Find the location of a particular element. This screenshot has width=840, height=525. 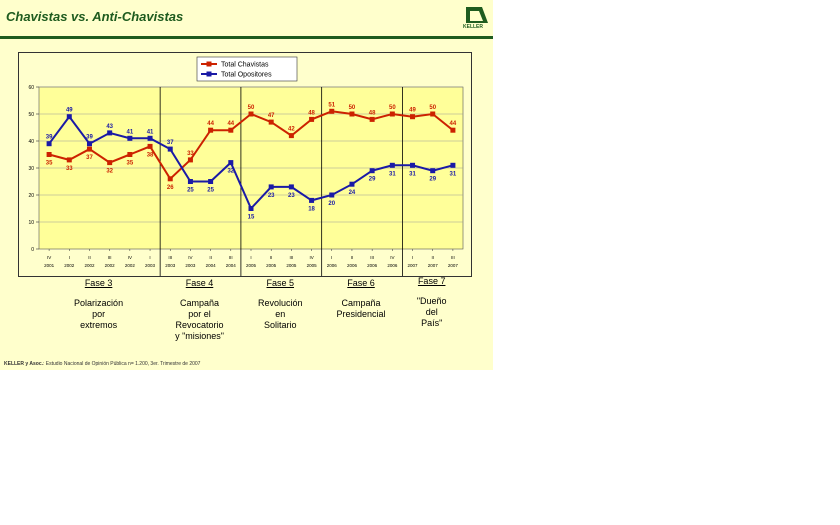

data-label: 32 is located at coordinates (230, 172).